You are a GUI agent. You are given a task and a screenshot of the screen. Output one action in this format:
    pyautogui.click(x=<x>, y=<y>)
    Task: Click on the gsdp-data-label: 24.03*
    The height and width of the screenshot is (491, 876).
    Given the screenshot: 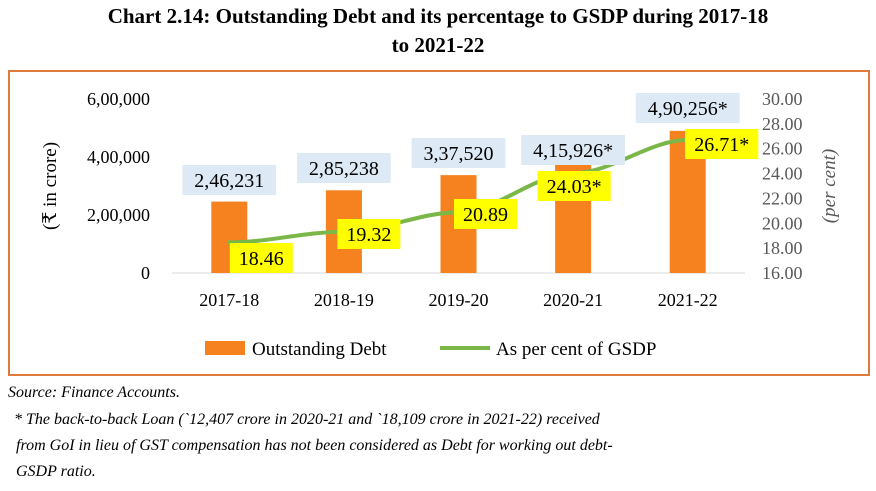 What is the action you would take?
    pyautogui.click(x=574, y=187)
    